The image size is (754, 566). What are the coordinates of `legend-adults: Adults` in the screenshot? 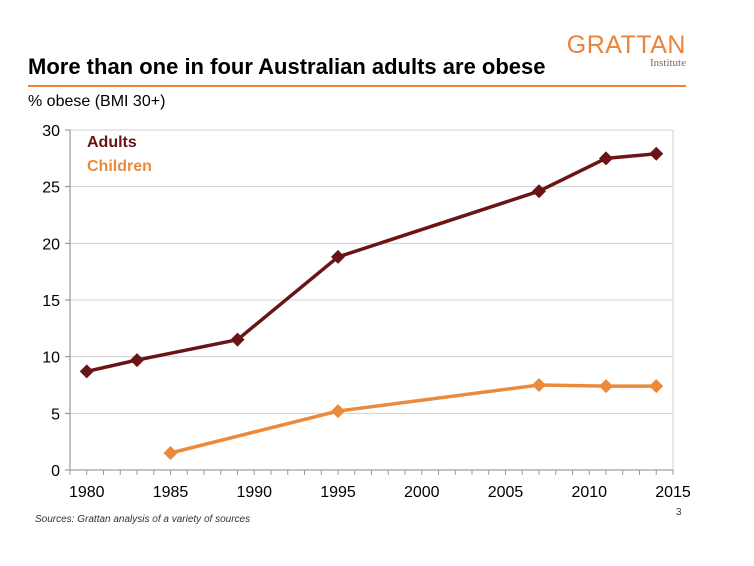 It's located at (112, 142).